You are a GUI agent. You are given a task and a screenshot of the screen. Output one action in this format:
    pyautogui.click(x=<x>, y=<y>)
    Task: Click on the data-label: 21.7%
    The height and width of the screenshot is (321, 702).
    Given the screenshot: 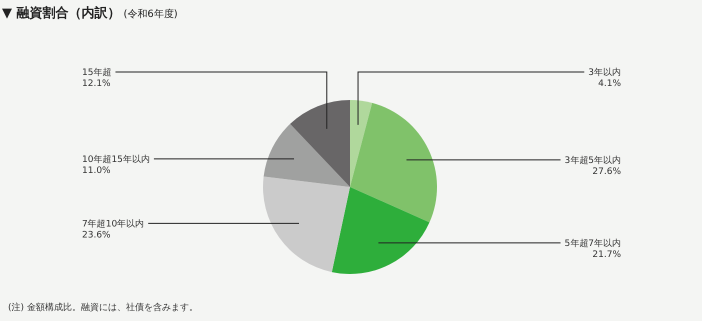 What is the action you would take?
    pyautogui.click(x=607, y=255)
    